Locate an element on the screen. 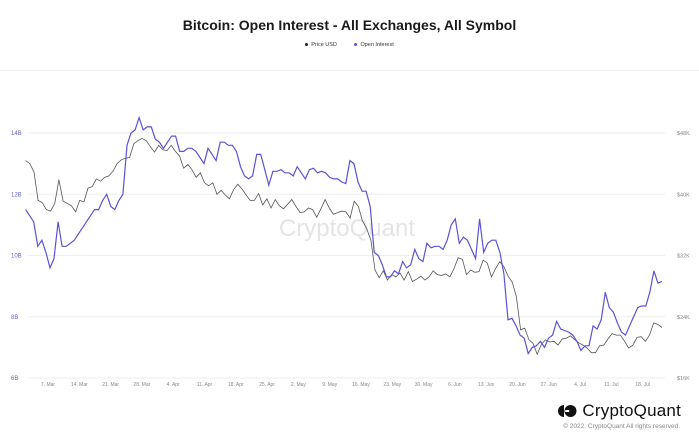  left-axis-tick: 10B is located at coordinates (16, 257).